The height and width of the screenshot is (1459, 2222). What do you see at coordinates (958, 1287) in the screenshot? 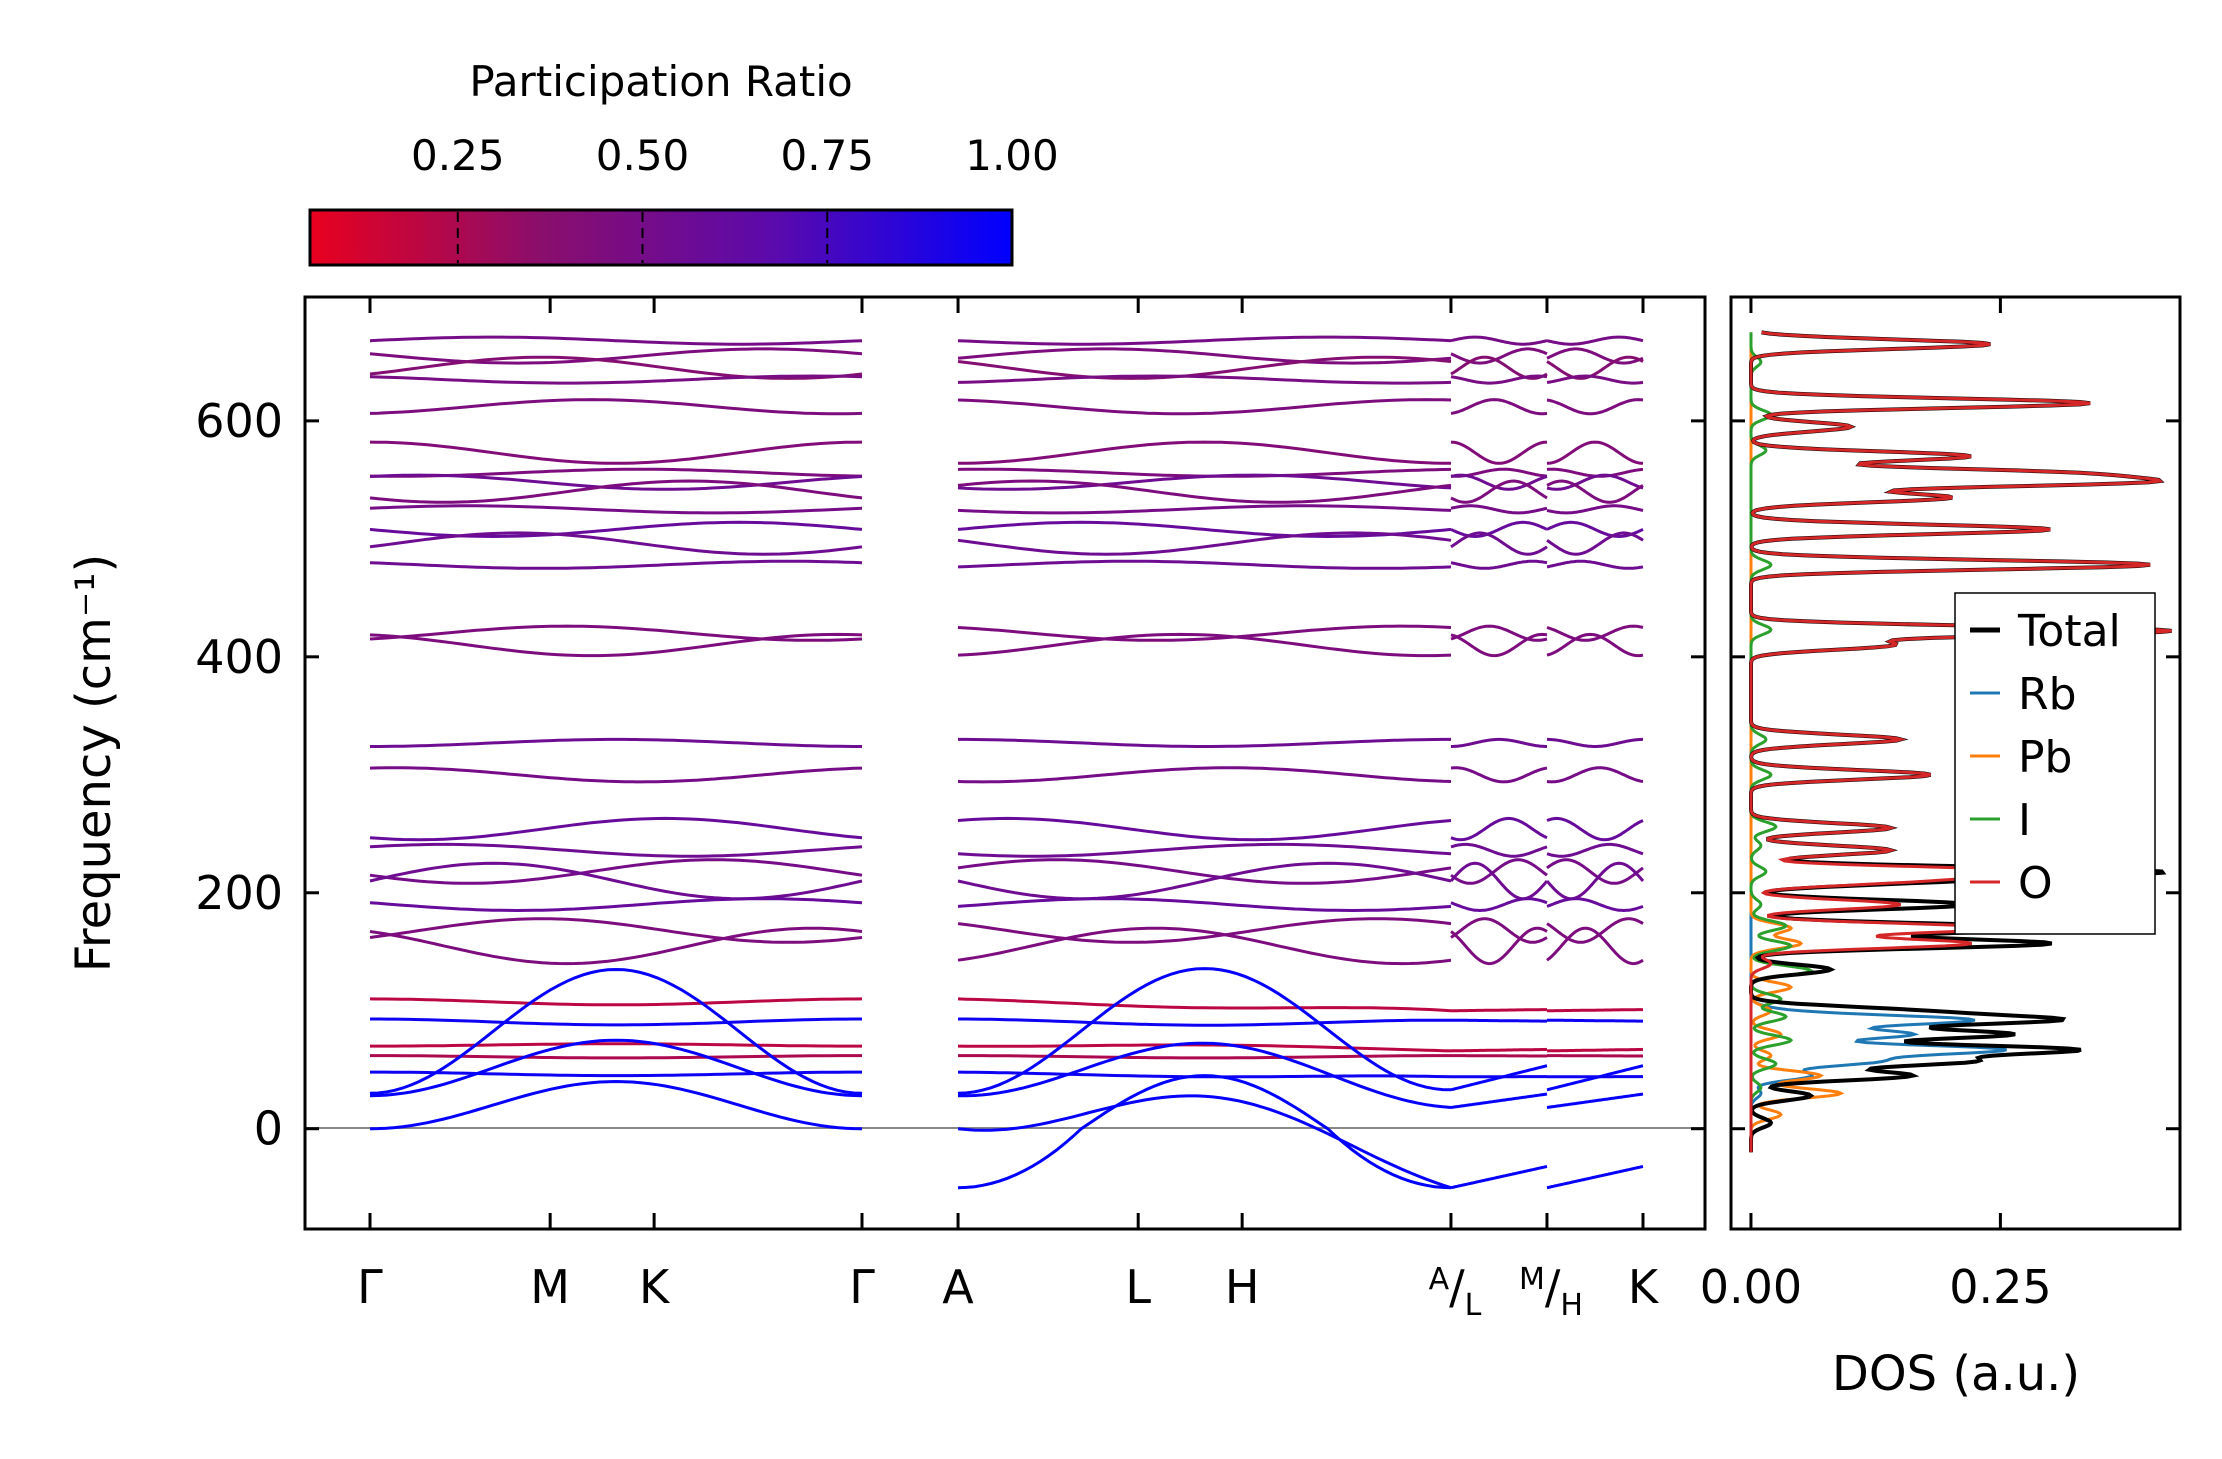
I see `k-label: A` at bounding box center [958, 1287].